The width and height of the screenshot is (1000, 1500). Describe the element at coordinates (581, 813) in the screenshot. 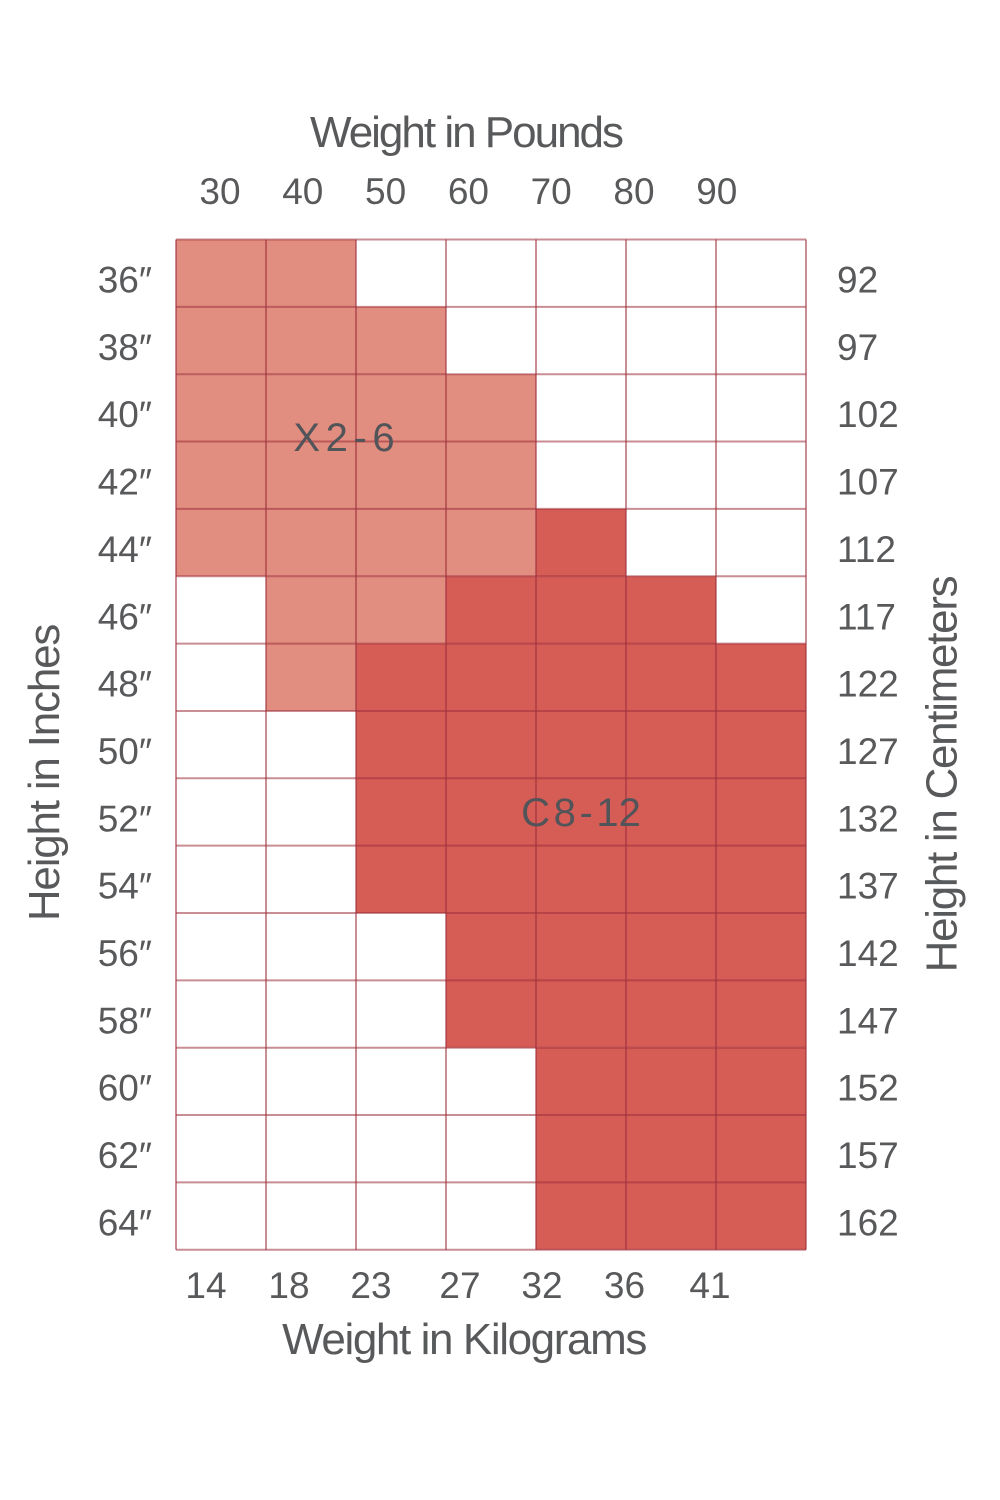

I see `svg-text: C 8 - 12` at that location.